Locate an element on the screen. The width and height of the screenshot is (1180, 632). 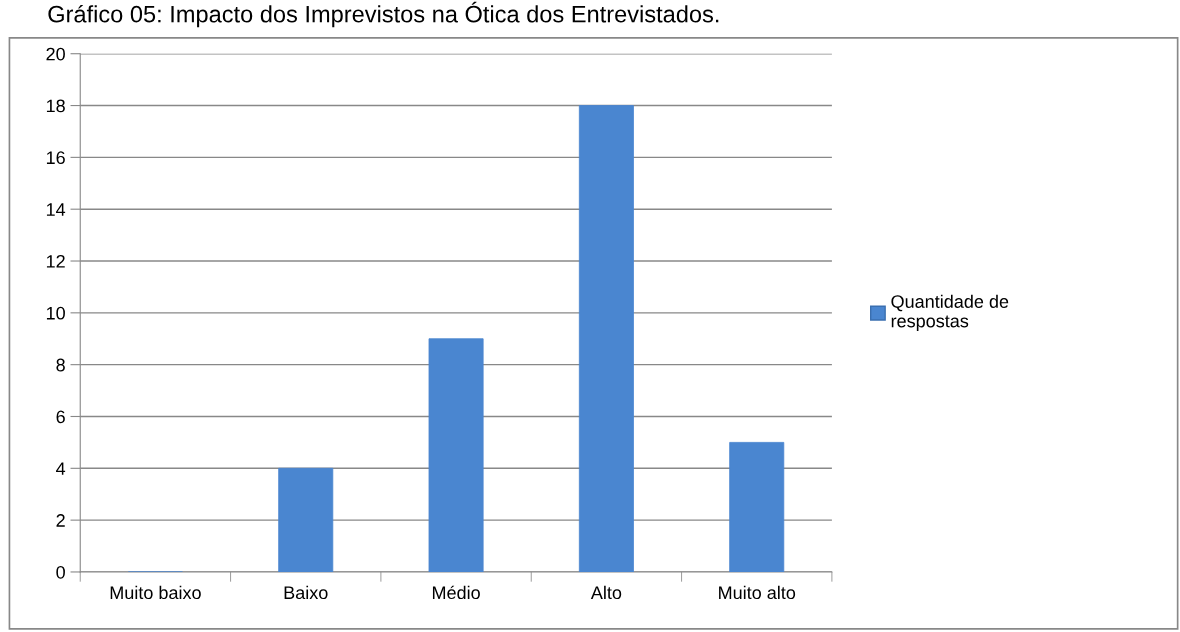
y-tick-label: 12 is located at coordinates (55, 261).